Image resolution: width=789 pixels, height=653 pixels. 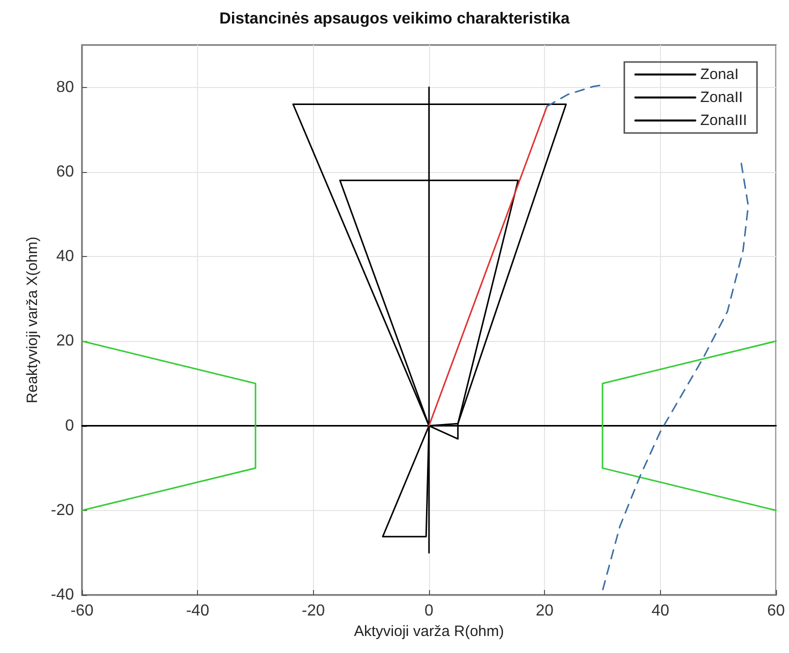 I want to click on y-tick-label: 20, so click(x=65, y=341).